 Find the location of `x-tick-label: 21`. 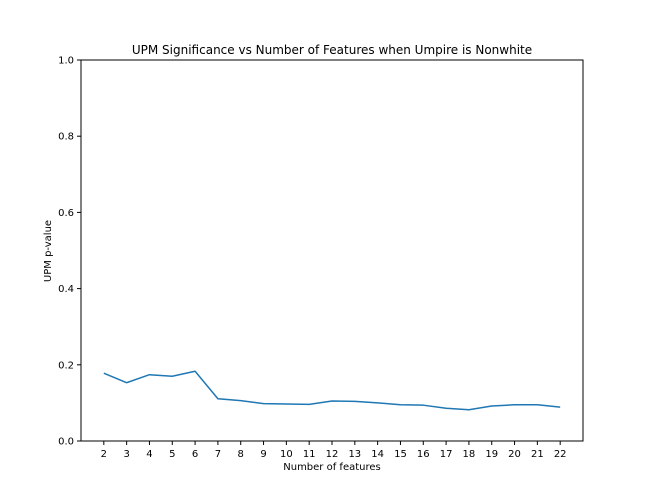

x-tick-label: 21 is located at coordinates (537, 454).